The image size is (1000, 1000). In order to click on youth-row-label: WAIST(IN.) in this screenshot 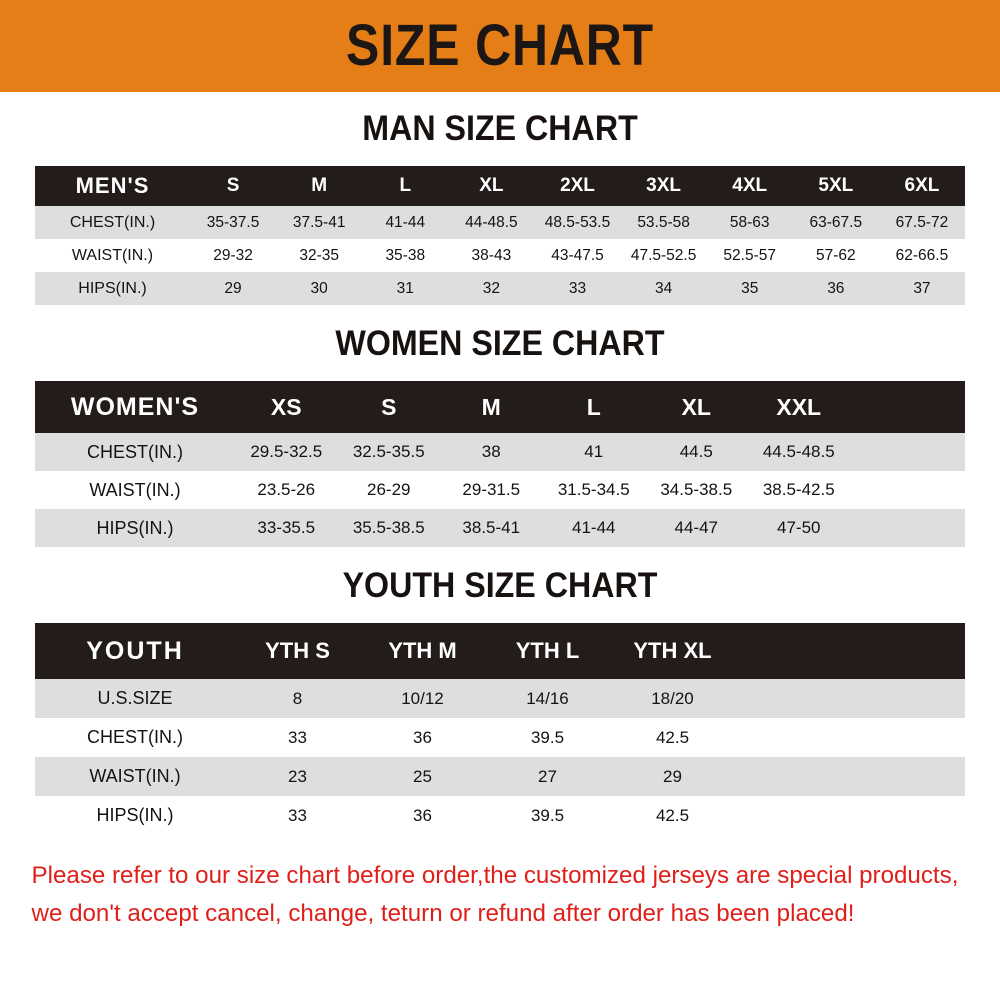, I will do `click(135, 776)`.